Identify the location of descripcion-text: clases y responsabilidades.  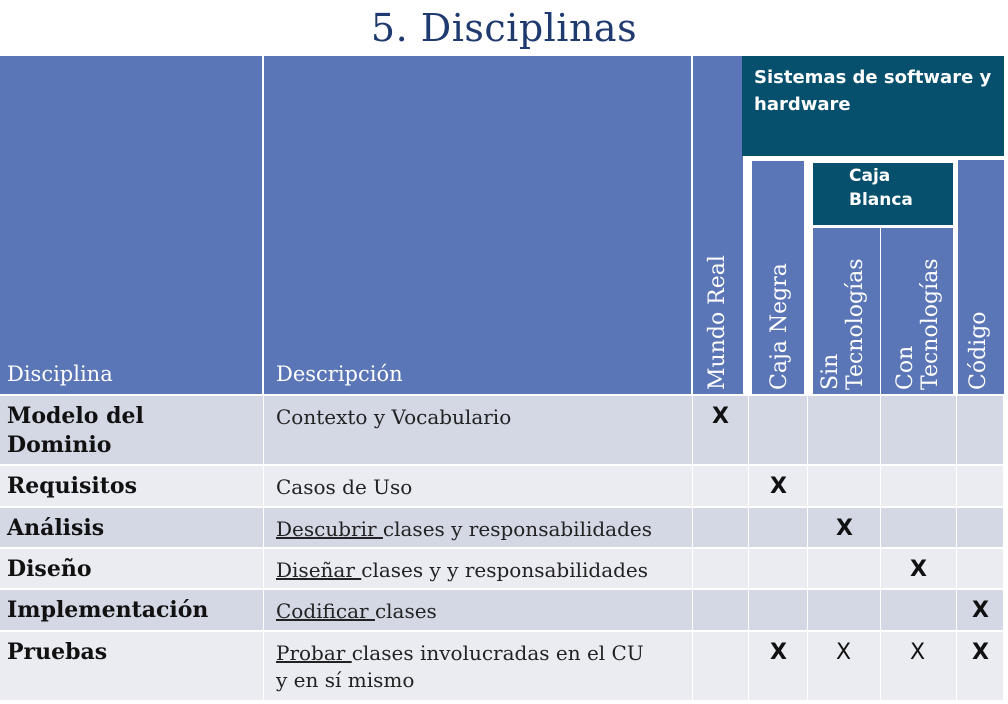
(517, 529).